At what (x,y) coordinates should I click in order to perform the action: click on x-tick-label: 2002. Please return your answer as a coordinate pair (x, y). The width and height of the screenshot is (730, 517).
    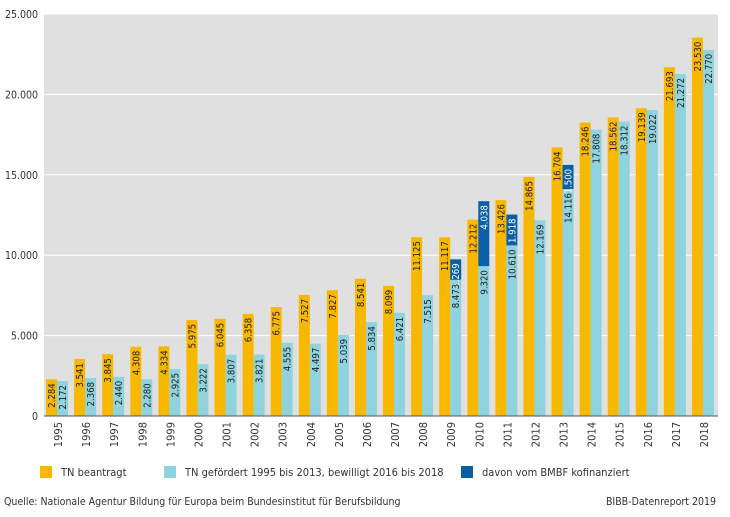
    Looking at the image, I should click on (255, 434).